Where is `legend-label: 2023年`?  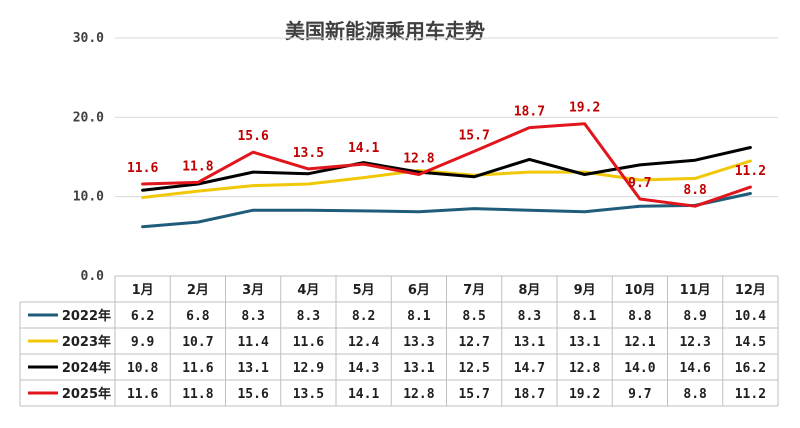
legend-label: 2023年 is located at coordinates (86, 342).